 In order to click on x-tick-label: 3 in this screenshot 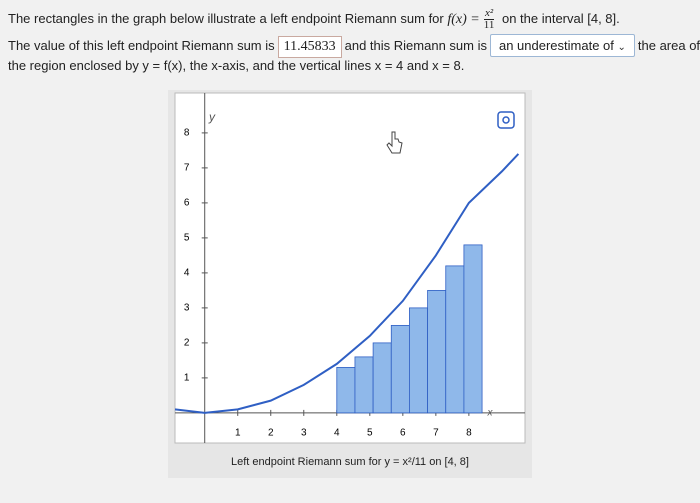, I will do `click(304, 433)`.